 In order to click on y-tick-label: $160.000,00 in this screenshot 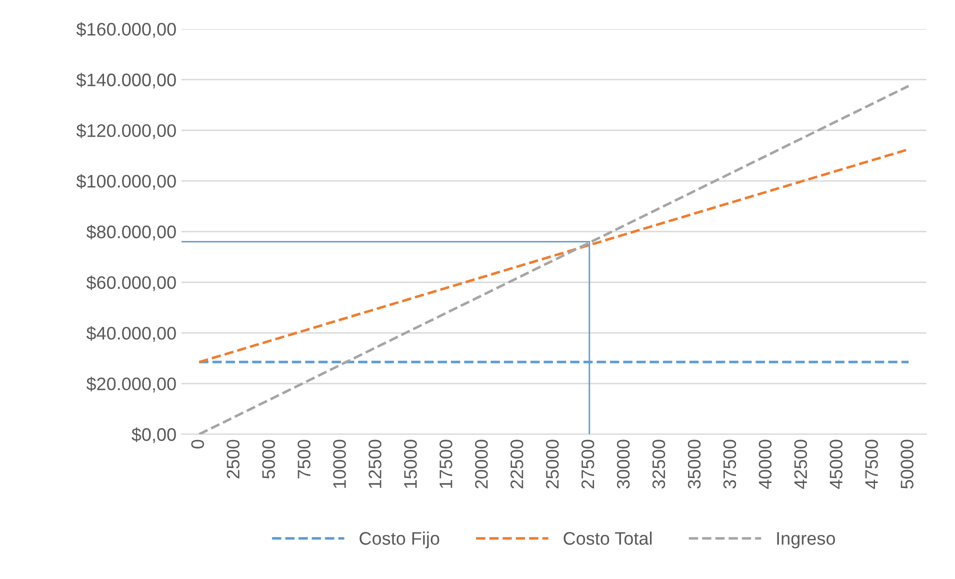, I will do `click(126, 30)`.